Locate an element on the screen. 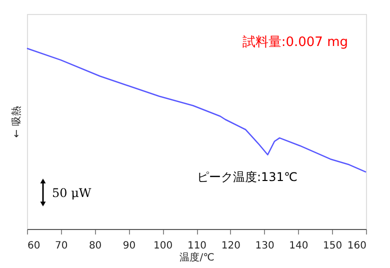 The height and width of the screenshot is (268, 390). x-tick-label: 110 is located at coordinates (197, 246).